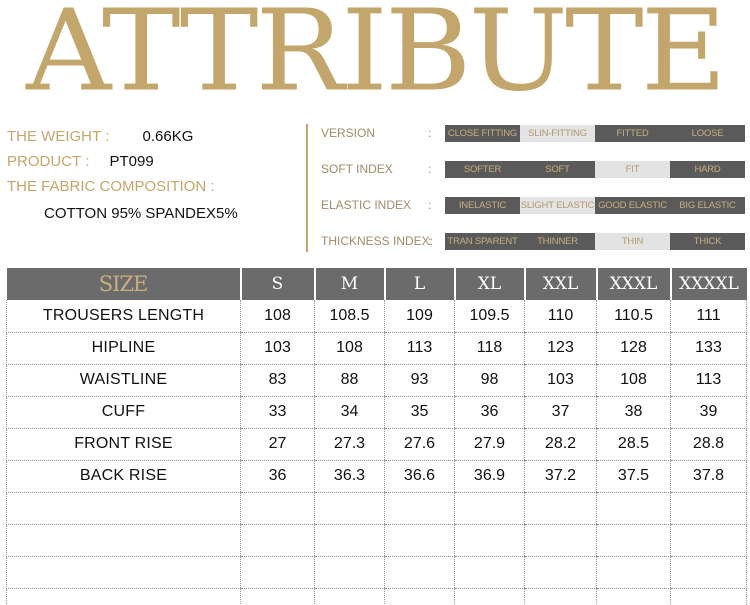 The width and height of the screenshot is (750, 605). What do you see at coordinates (633, 444) in the screenshot?
I see `value-cell: 28.5` at bounding box center [633, 444].